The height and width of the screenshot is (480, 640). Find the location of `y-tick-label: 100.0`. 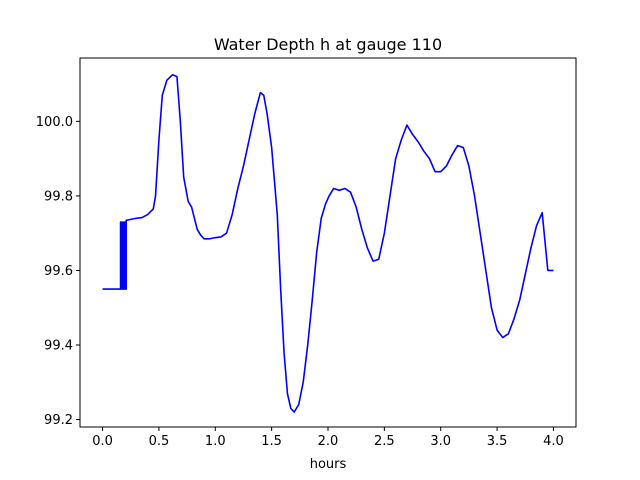

y-tick-label: 100.0 is located at coordinates (54, 122).